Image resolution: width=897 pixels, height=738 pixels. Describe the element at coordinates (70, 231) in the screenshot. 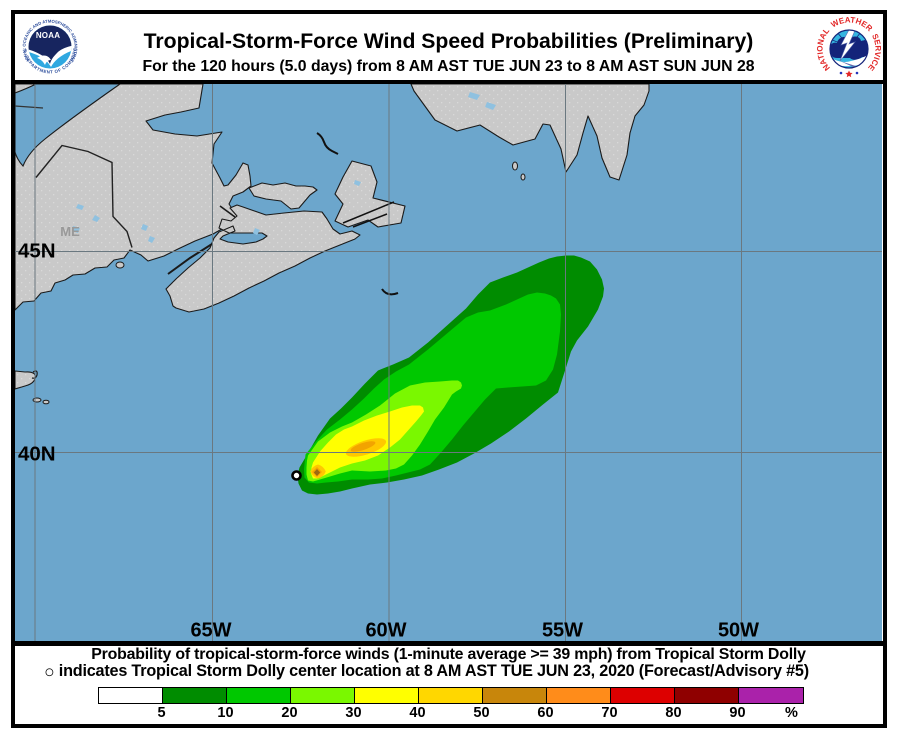

I see `svg-text: ME` at that location.